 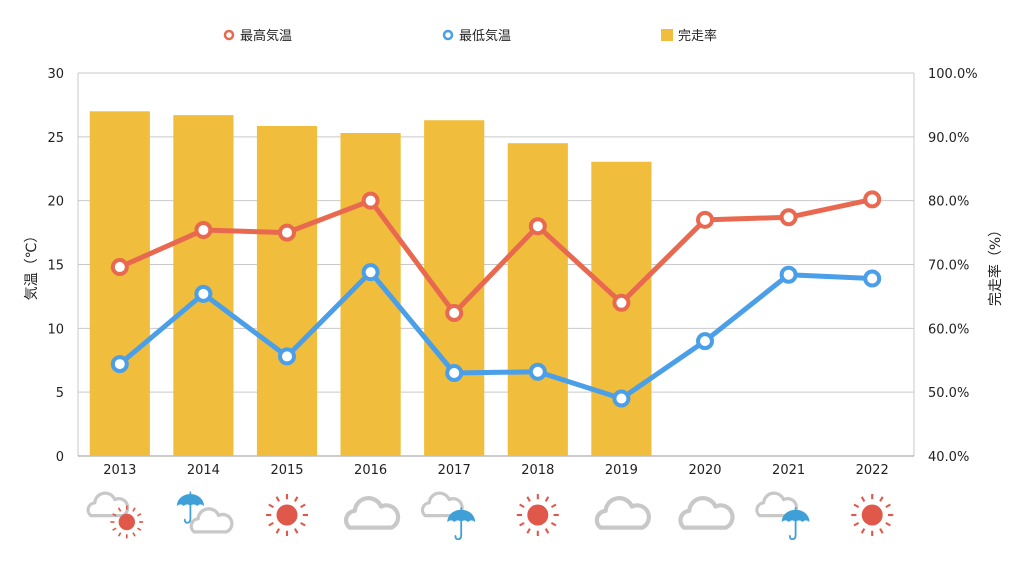 I want to click on x-tick-label: 2014, so click(x=203, y=470).